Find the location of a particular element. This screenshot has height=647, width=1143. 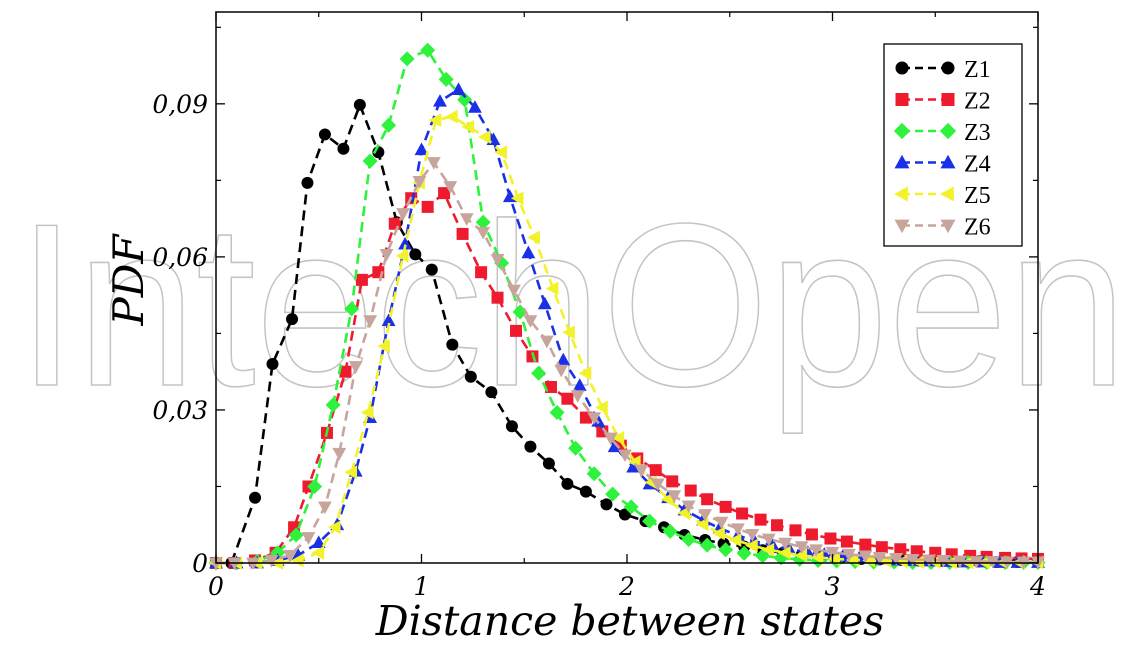

legend-entry-z6: Z6 is located at coordinates (942, 228).